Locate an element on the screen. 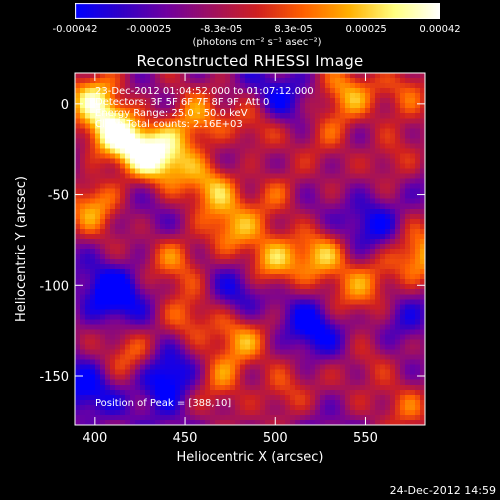  footer-date: 24-Dec-2012 14:59 is located at coordinates (442, 490).